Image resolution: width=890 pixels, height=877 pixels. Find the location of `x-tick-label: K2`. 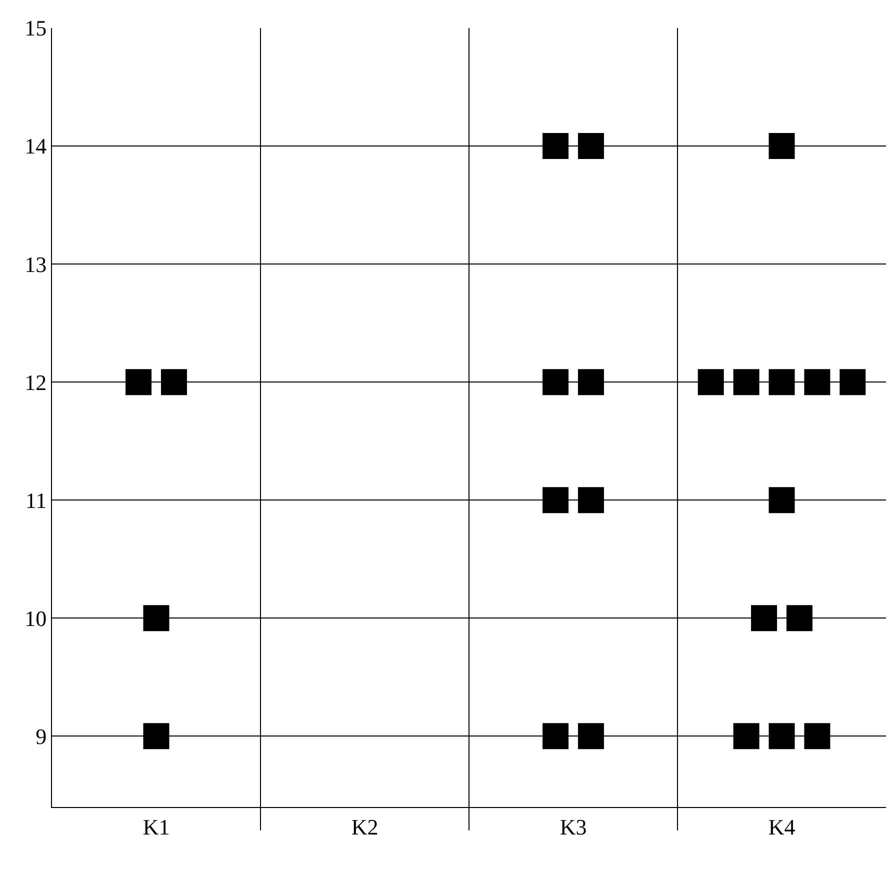

x-tick-label: K2 is located at coordinates (364, 827).